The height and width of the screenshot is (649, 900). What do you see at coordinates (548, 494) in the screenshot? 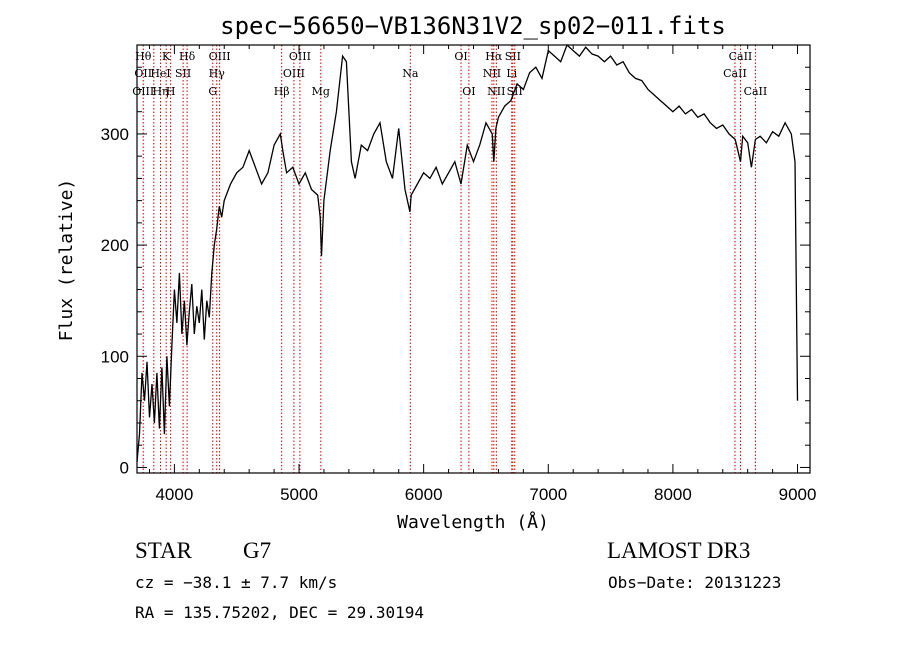
I see `x-tick-label: 7000` at bounding box center [548, 494].